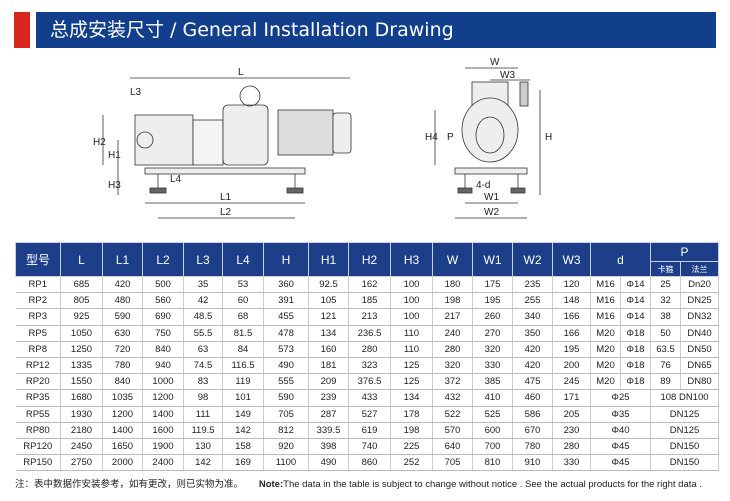  I want to click on table-cell: 940, so click(163, 366).